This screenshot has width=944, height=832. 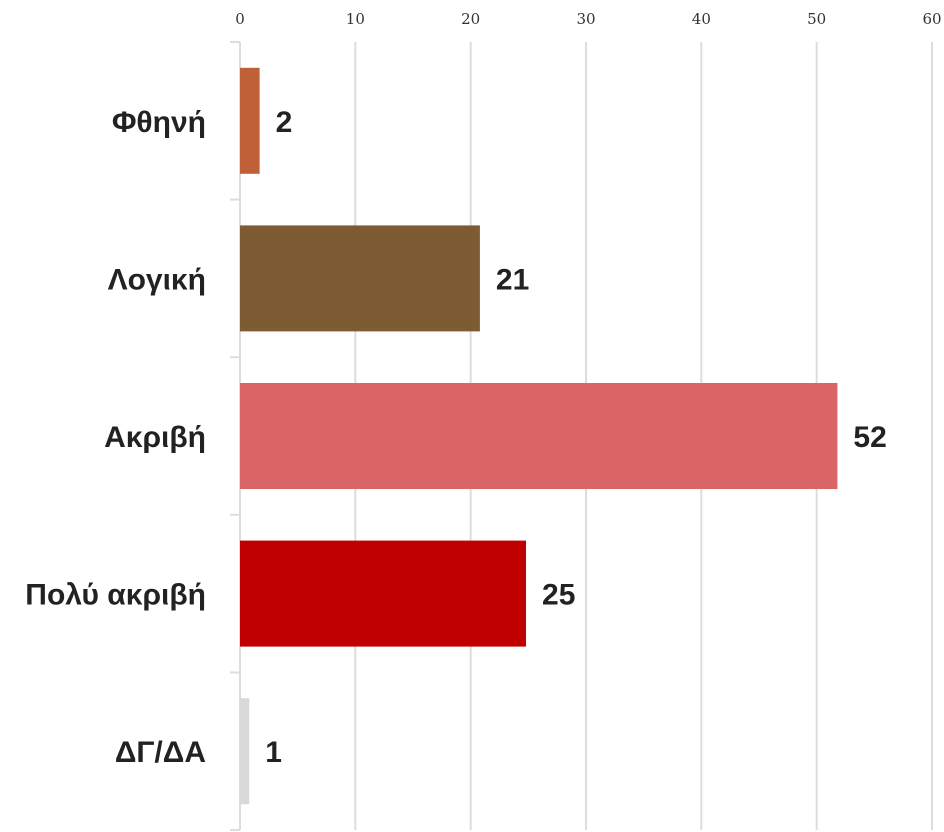 What do you see at coordinates (869, 437) in the screenshot?
I see `value-label: 52` at bounding box center [869, 437].